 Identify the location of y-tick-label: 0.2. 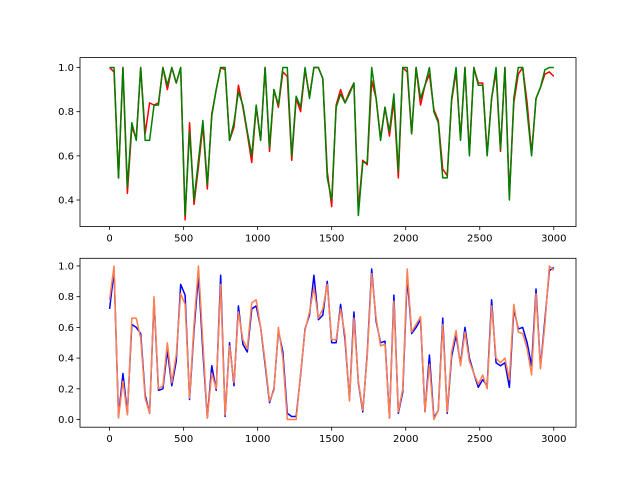
(66, 389).